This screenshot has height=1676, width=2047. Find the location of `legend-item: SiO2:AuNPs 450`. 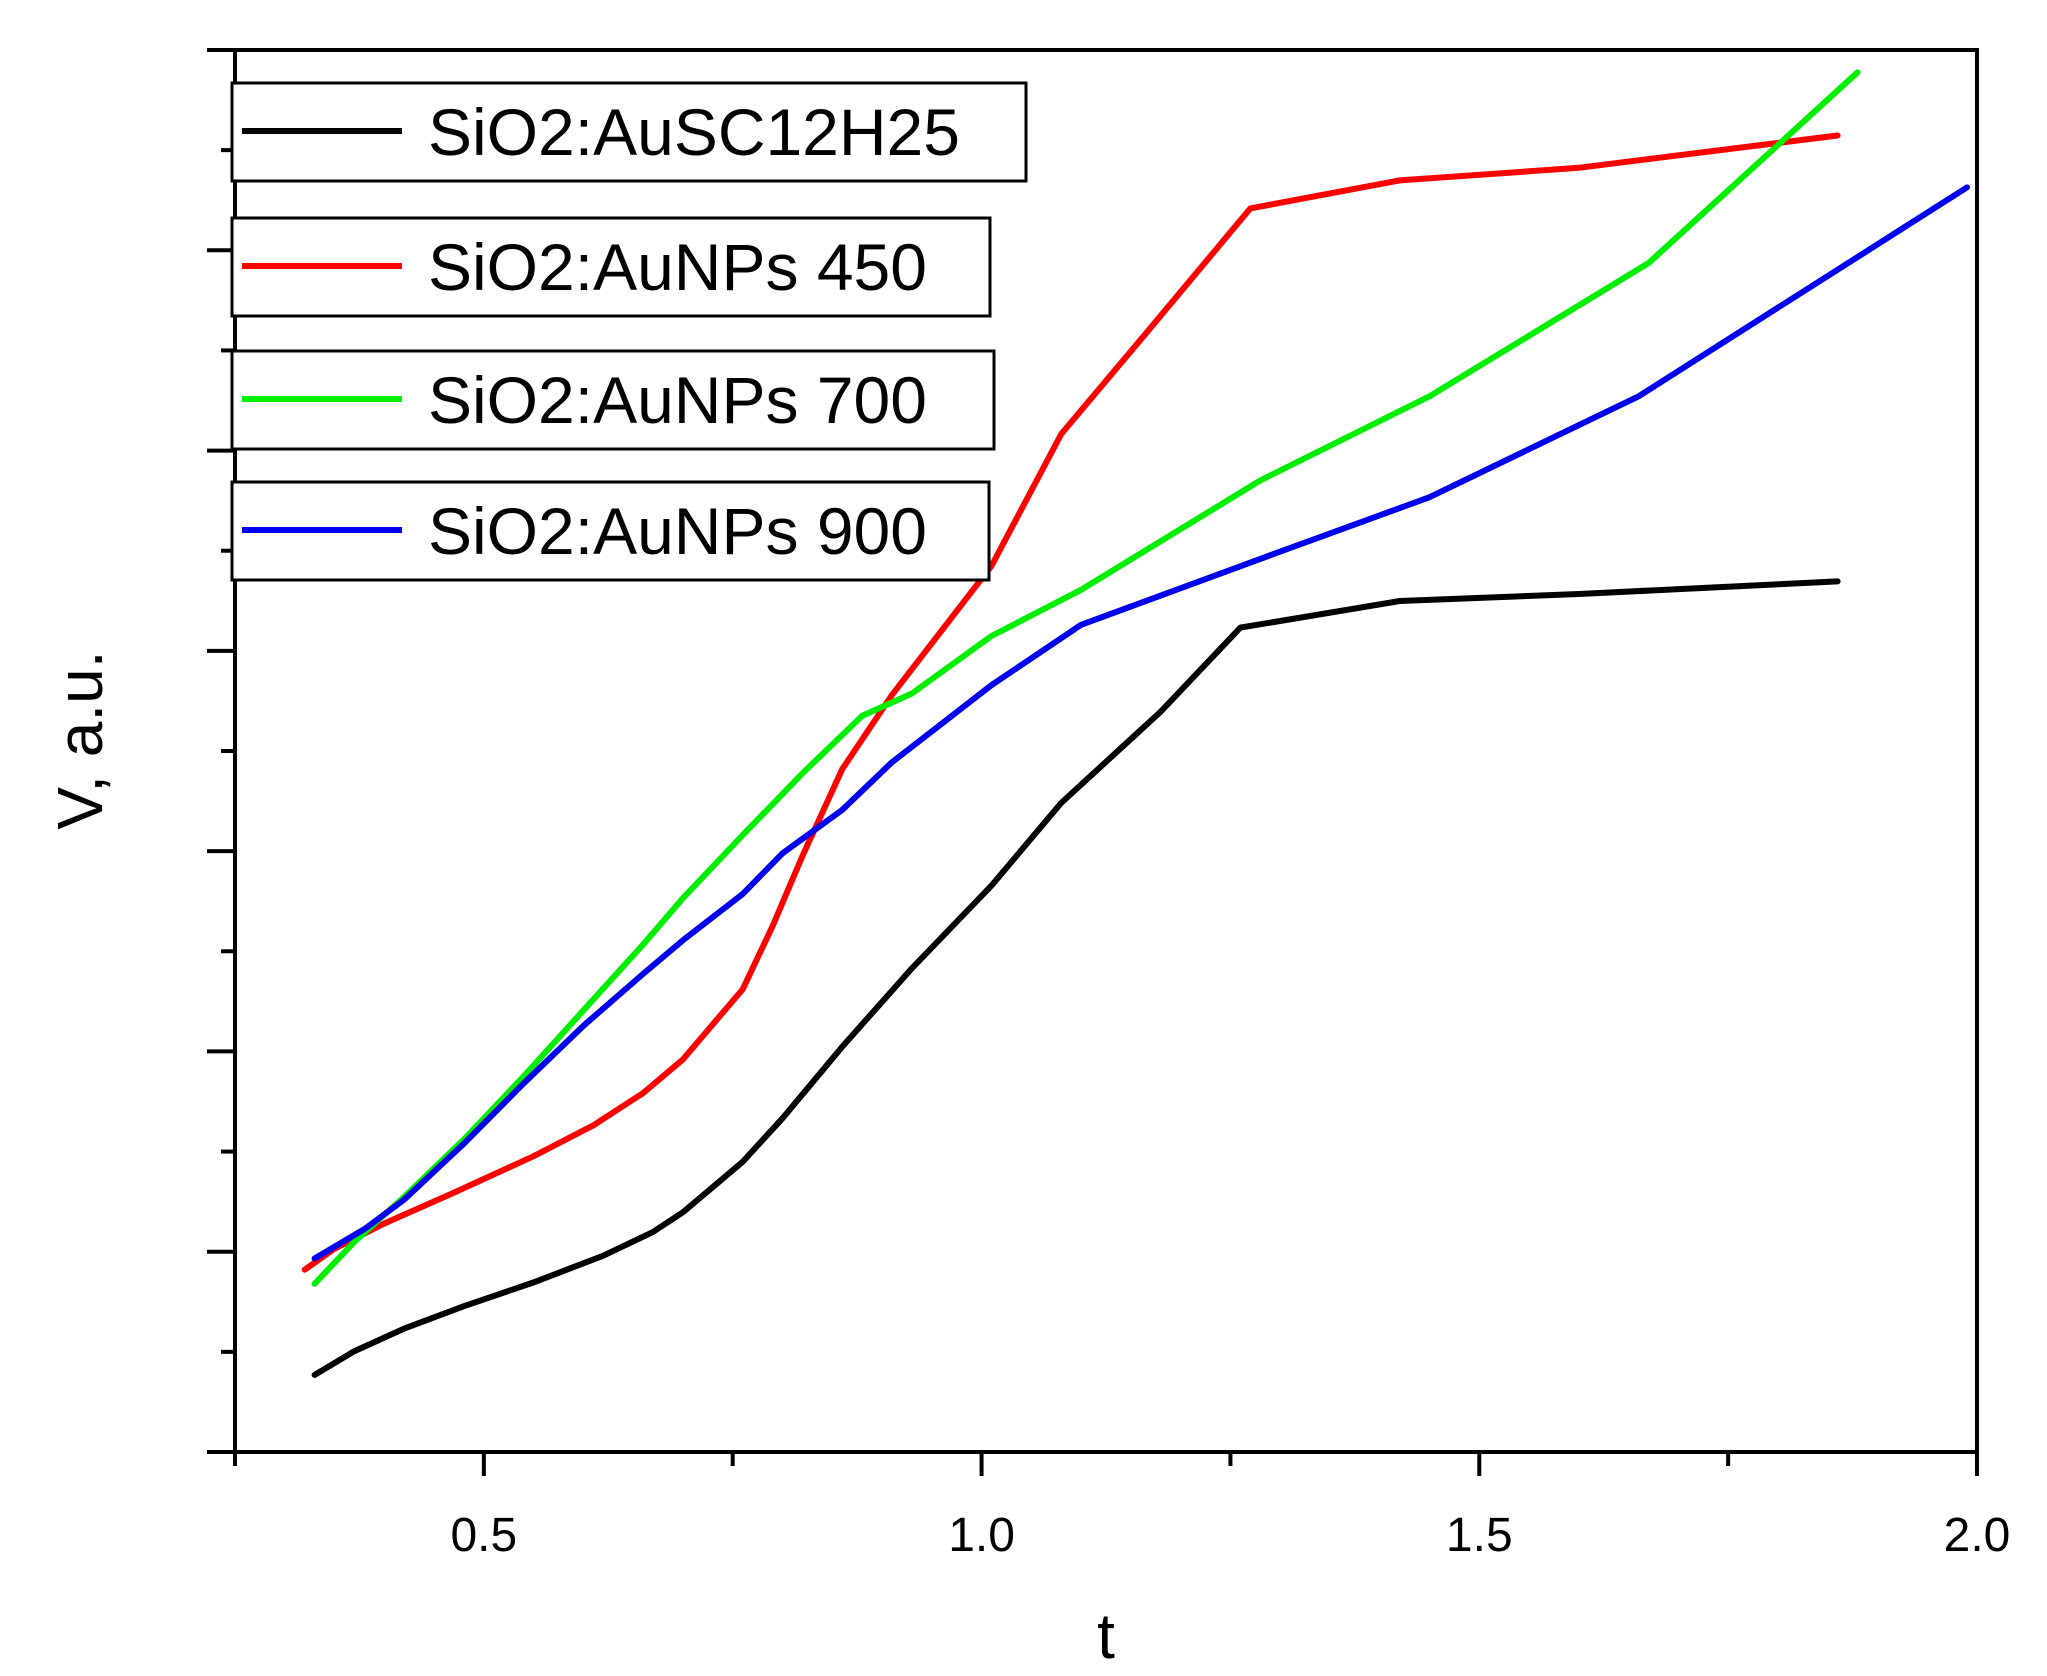

legend-item: SiO2:AuNPs 450 is located at coordinates (611, 267).